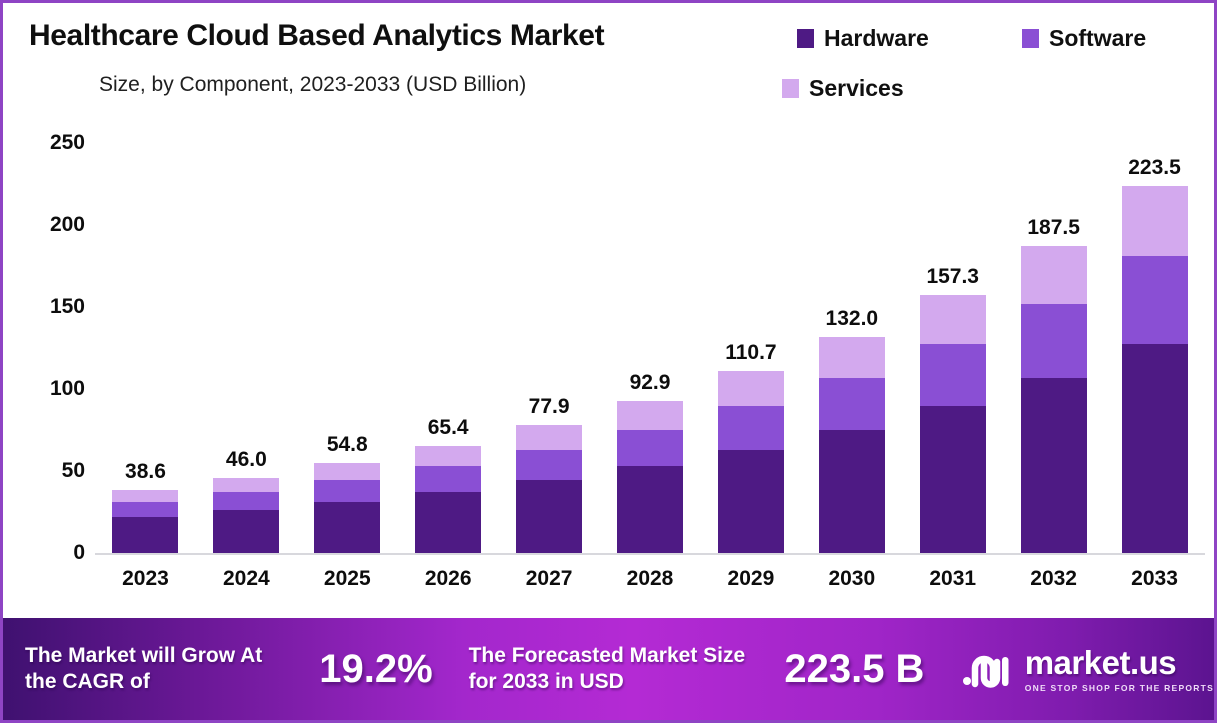 The width and height of the screenshot is (1217, 723). What do you see at coordinates (145, 334) in the screenshot?
I see `bar-group: 38.6` at bounding box center [145, 334].